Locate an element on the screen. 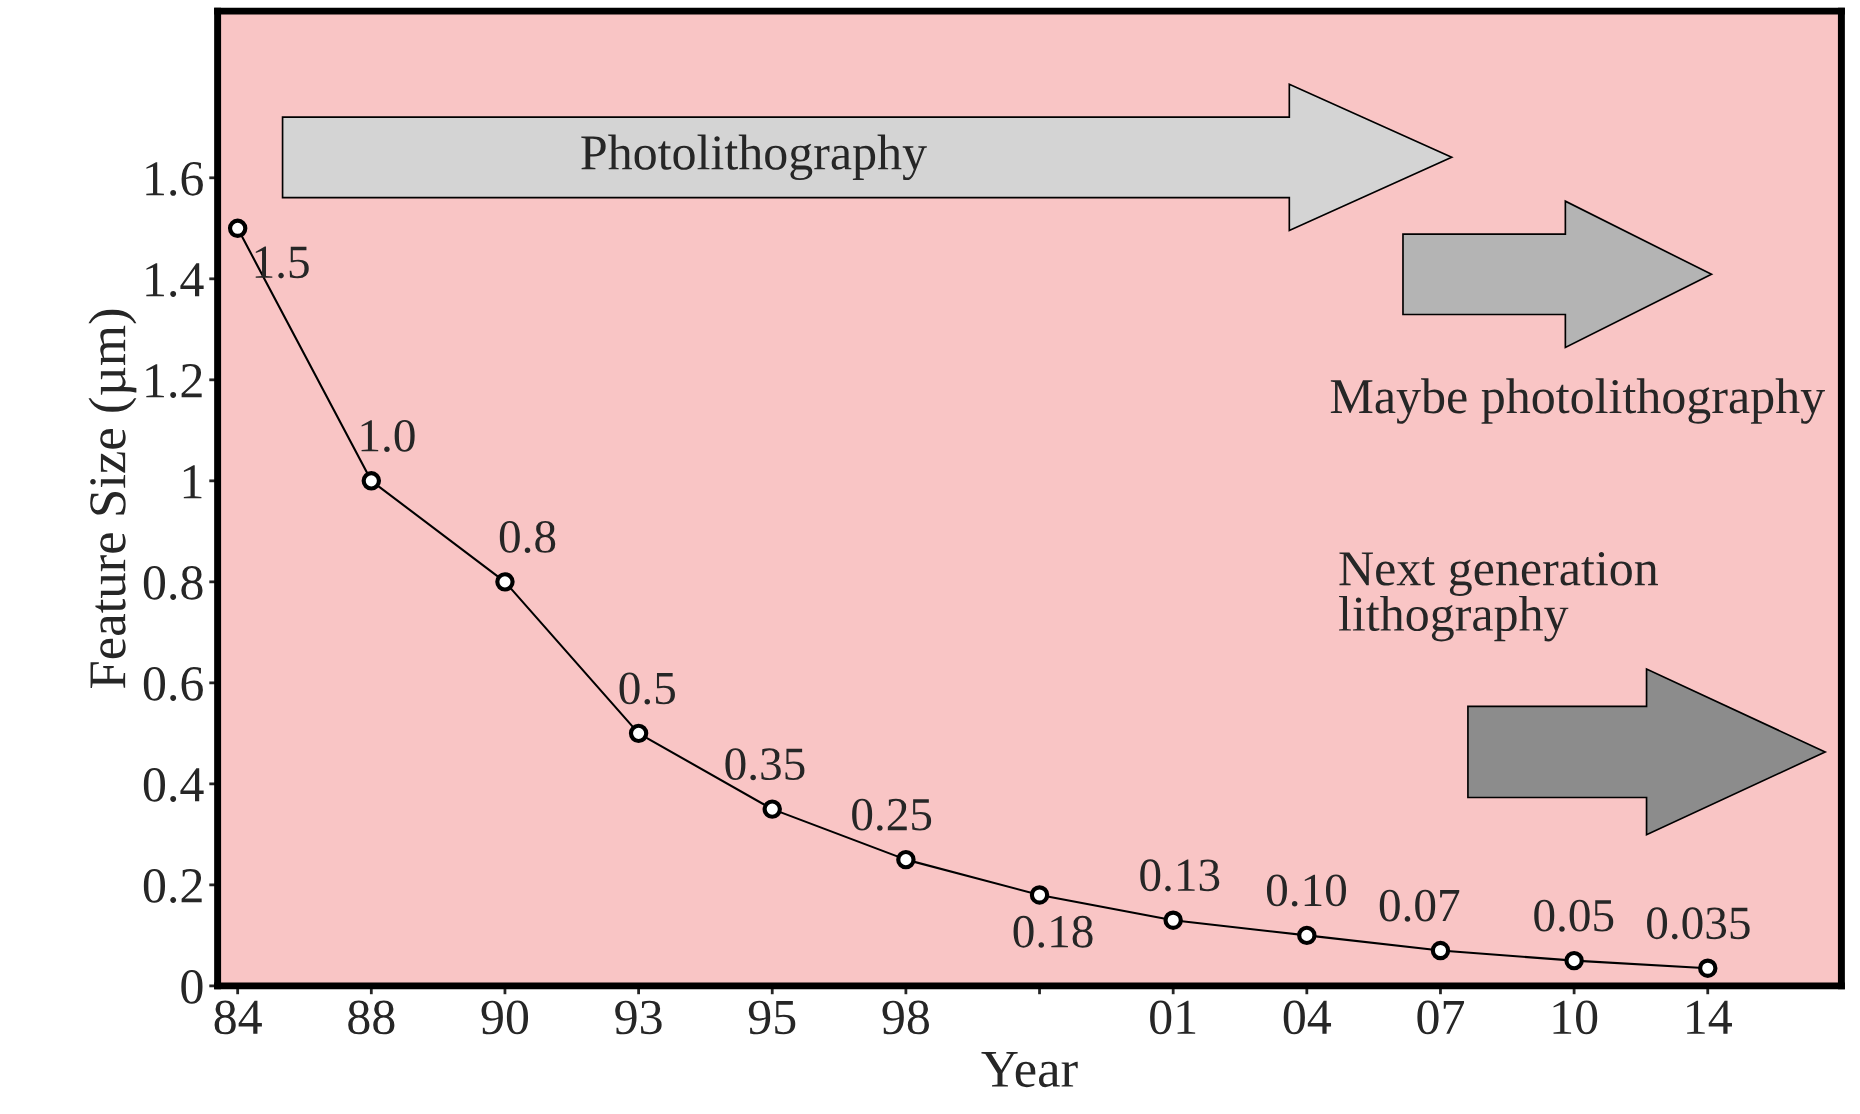 The height and width of the screenshot is (1114, 1860). data-label: 0.07 is located at coordinates (1419, 905).